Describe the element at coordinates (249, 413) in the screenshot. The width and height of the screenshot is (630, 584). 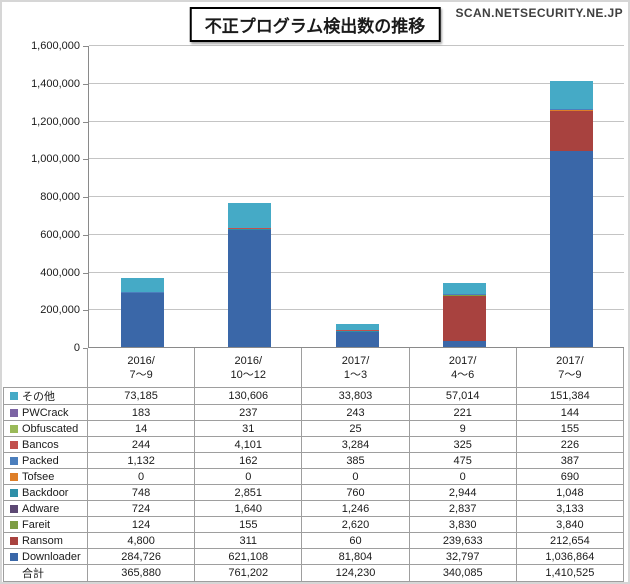
I see `table-cell-value: 237` at that location.